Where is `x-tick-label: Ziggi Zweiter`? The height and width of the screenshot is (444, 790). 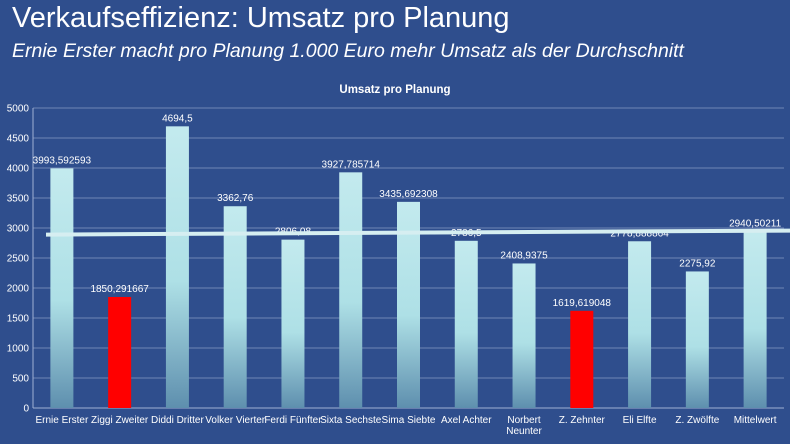 x-tick-label: Ziggi Zweiter is located at coordinates (120, 420).